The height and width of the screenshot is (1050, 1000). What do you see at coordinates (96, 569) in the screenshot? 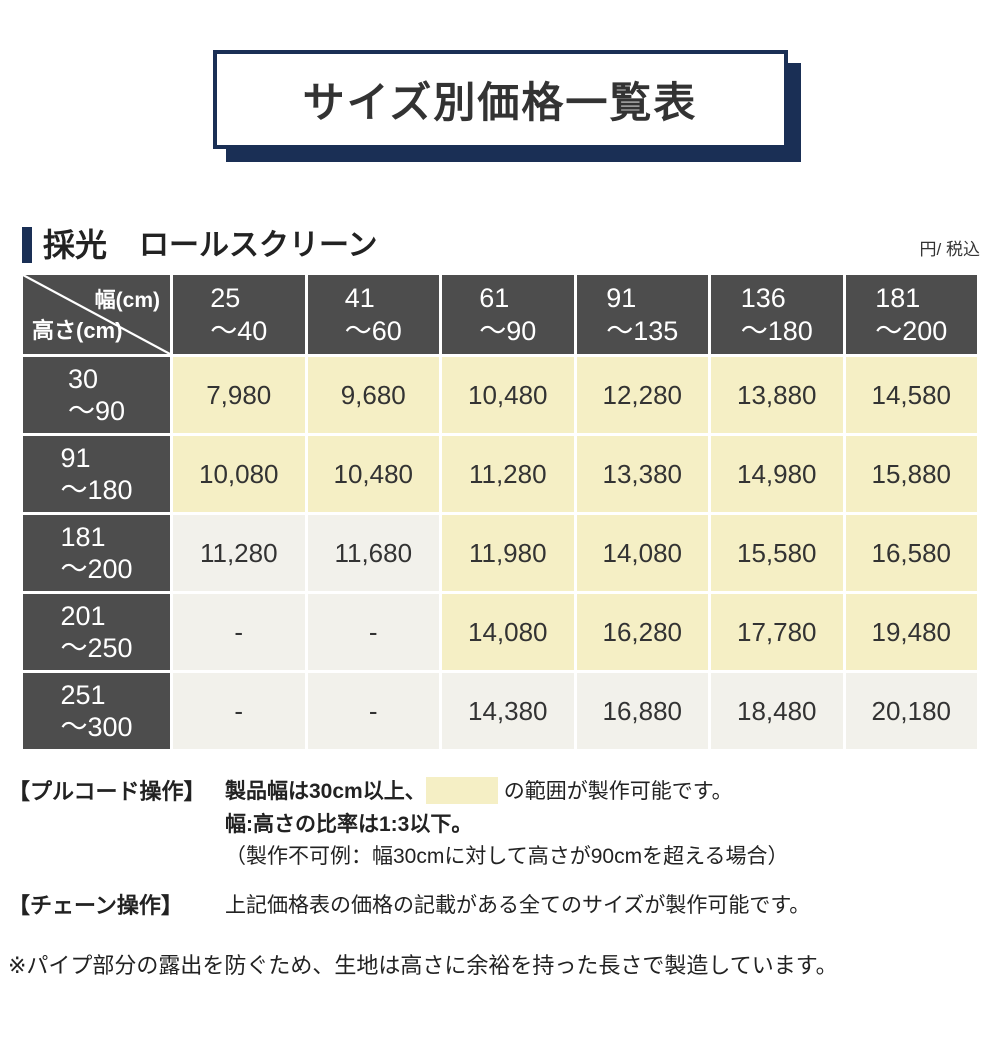
I see `row-header-to: 〜200` at bounding box center [96, 569].